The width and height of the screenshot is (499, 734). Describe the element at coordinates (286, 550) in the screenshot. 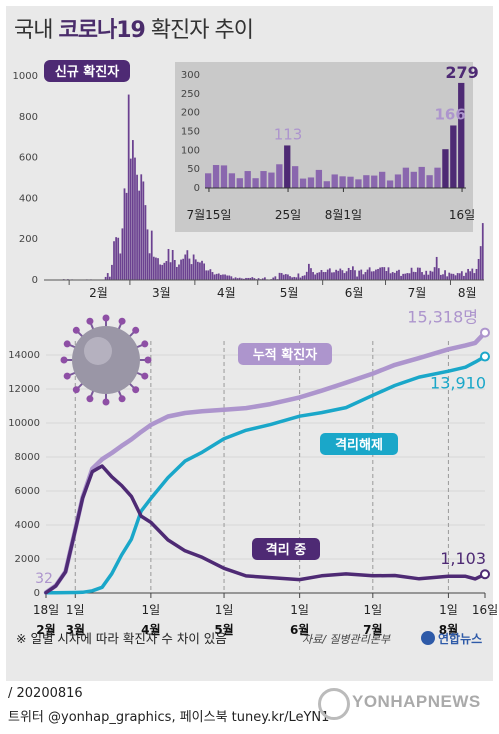

I see `isolated-tag-label: 격리 중` at that location.